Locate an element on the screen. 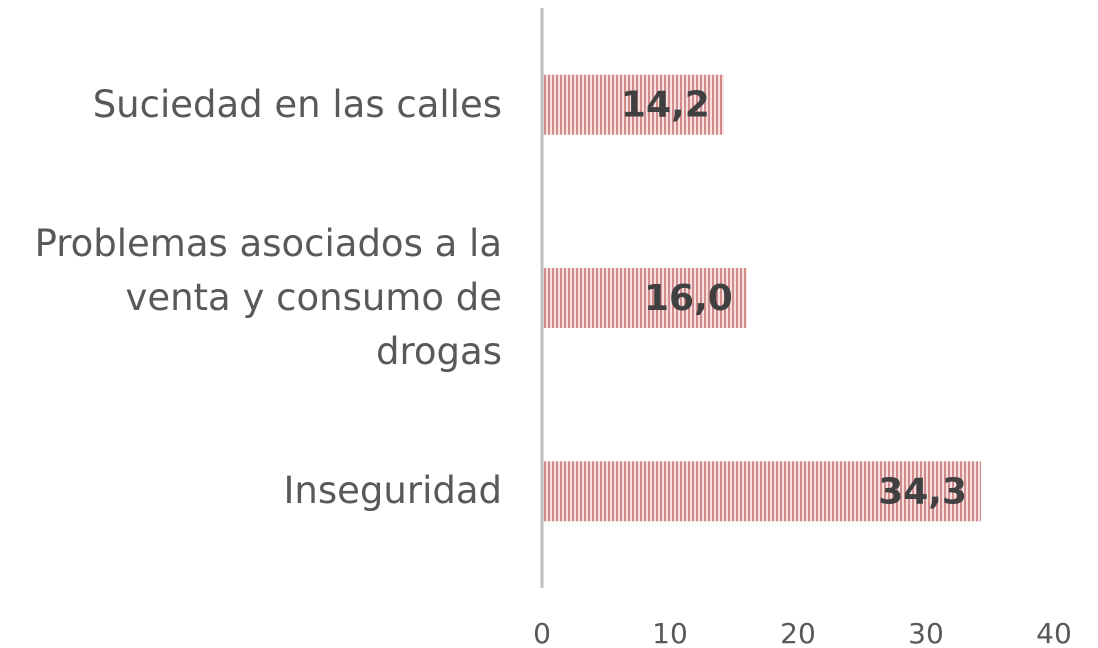 The height and width of the screenshot is (648, 1098). category-label: Inseguridad is located at coordinates (392, 491).